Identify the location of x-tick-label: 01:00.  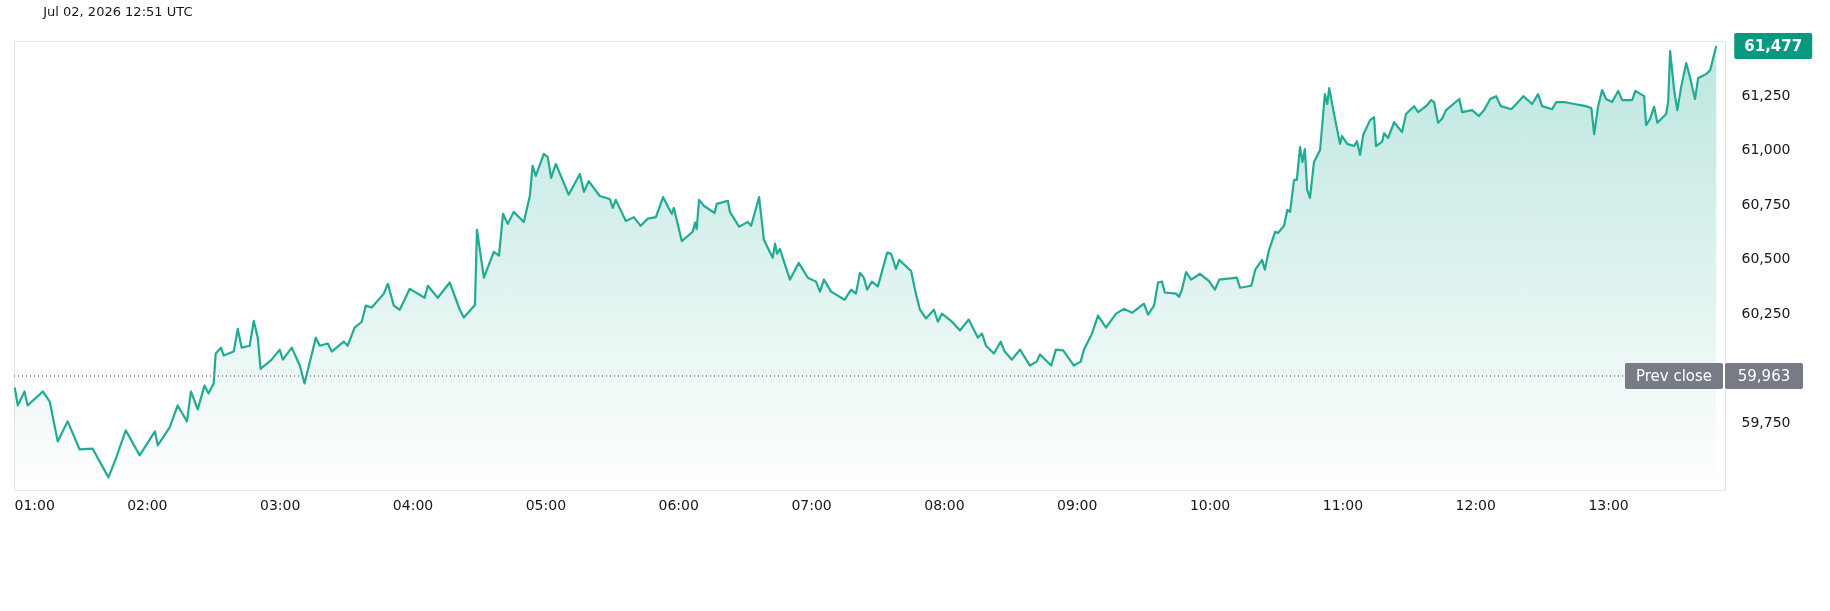
(34, 504).